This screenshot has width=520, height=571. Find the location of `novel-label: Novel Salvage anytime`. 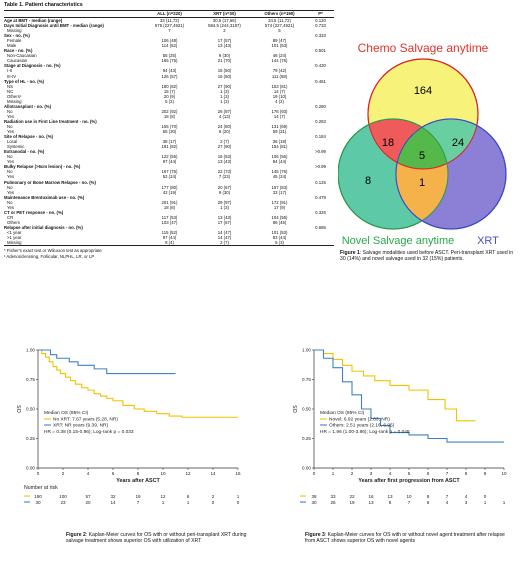

novel-label: Novel Salvage anytime is located at coordinates (398, 241).